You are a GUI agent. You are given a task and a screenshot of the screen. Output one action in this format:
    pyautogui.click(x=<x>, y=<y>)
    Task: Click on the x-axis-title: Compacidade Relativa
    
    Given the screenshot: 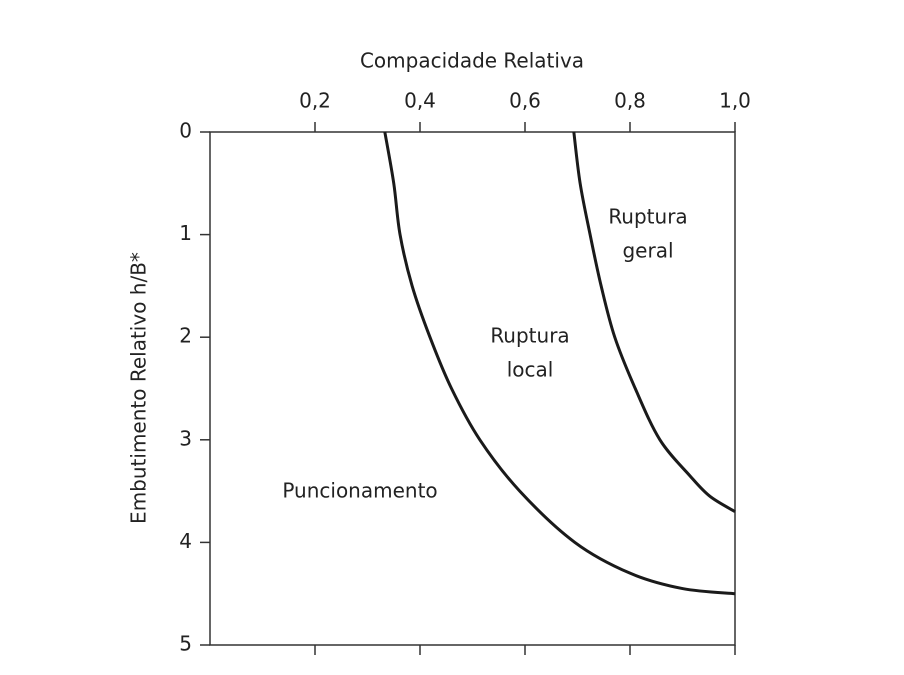 What is the action you would take?
    pyautogui.click(x=472, y=61)
    